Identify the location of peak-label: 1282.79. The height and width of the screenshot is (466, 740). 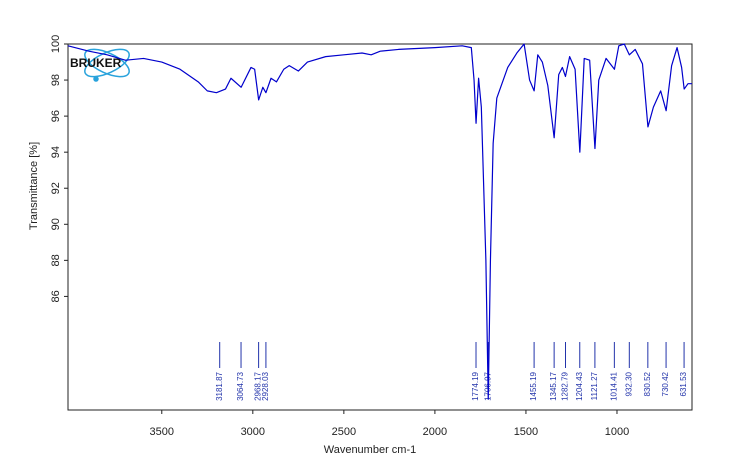
(565, 385).